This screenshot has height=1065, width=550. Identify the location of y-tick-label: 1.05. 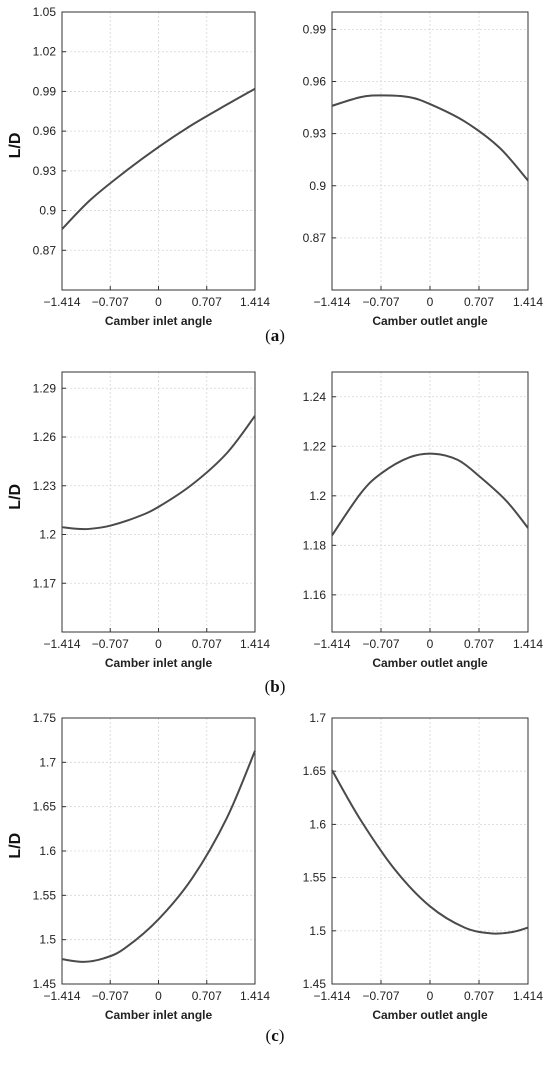
(45, 12).